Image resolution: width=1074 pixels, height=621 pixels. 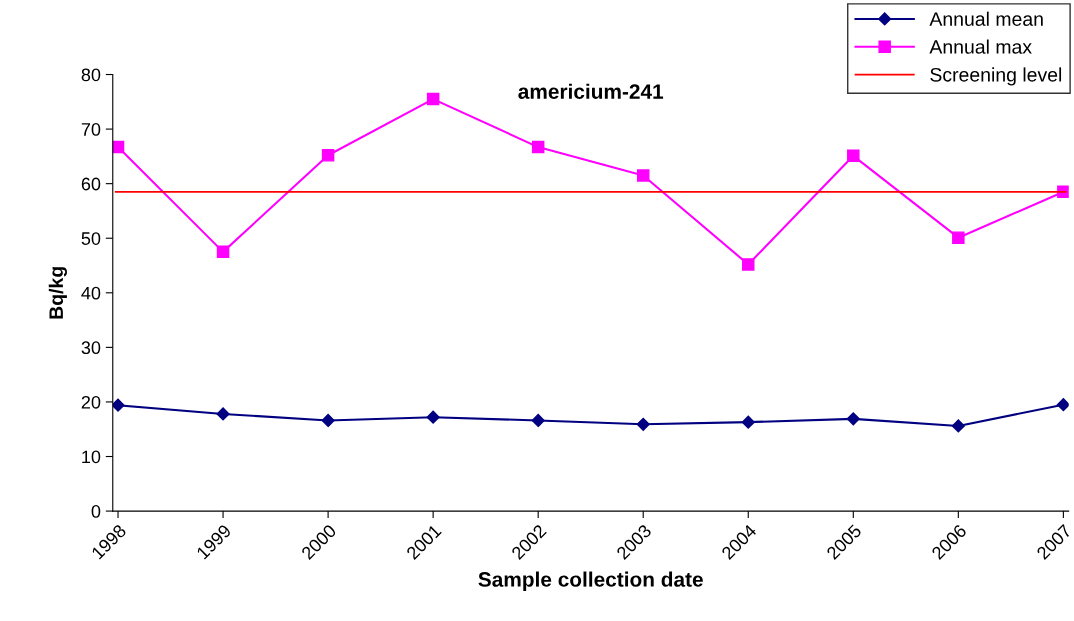 What do you see at coordinates (91, 75) in the screenshot?
I see `y-tick-label: 80` at bounding box center [91, 75].